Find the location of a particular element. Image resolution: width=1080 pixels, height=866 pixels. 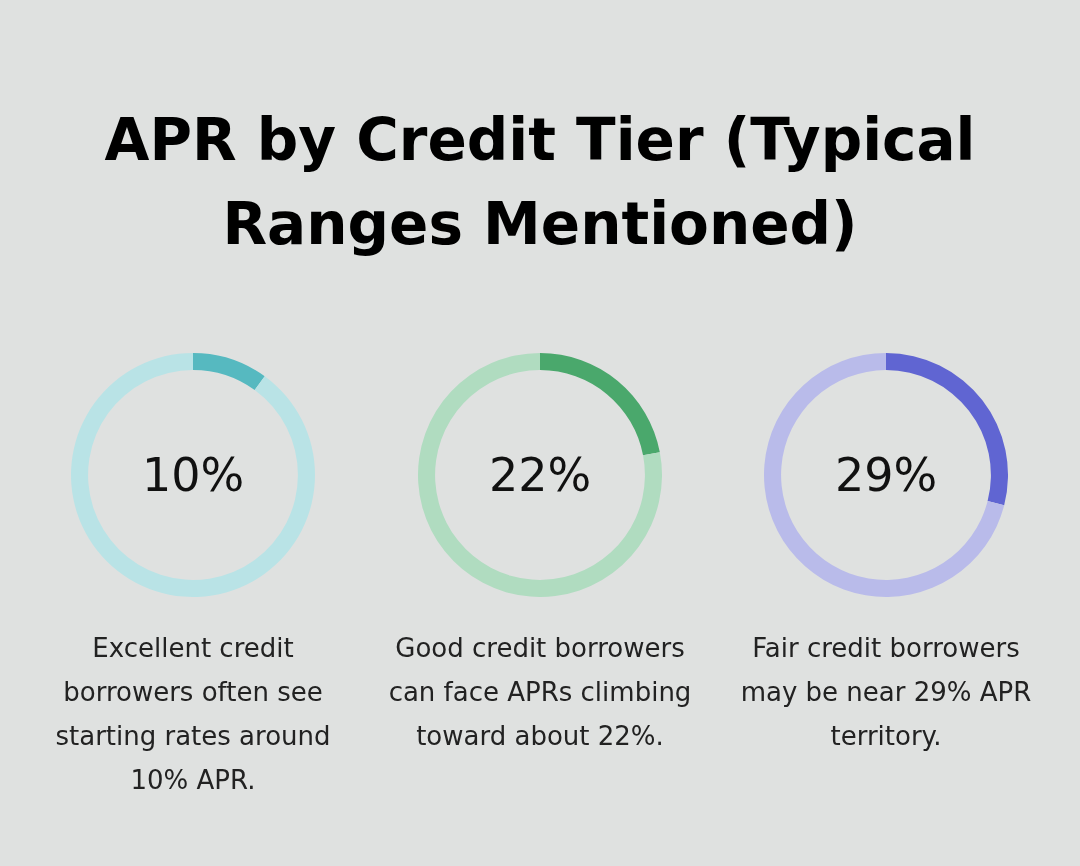

text: 10% is located at coordinates (193, 475).